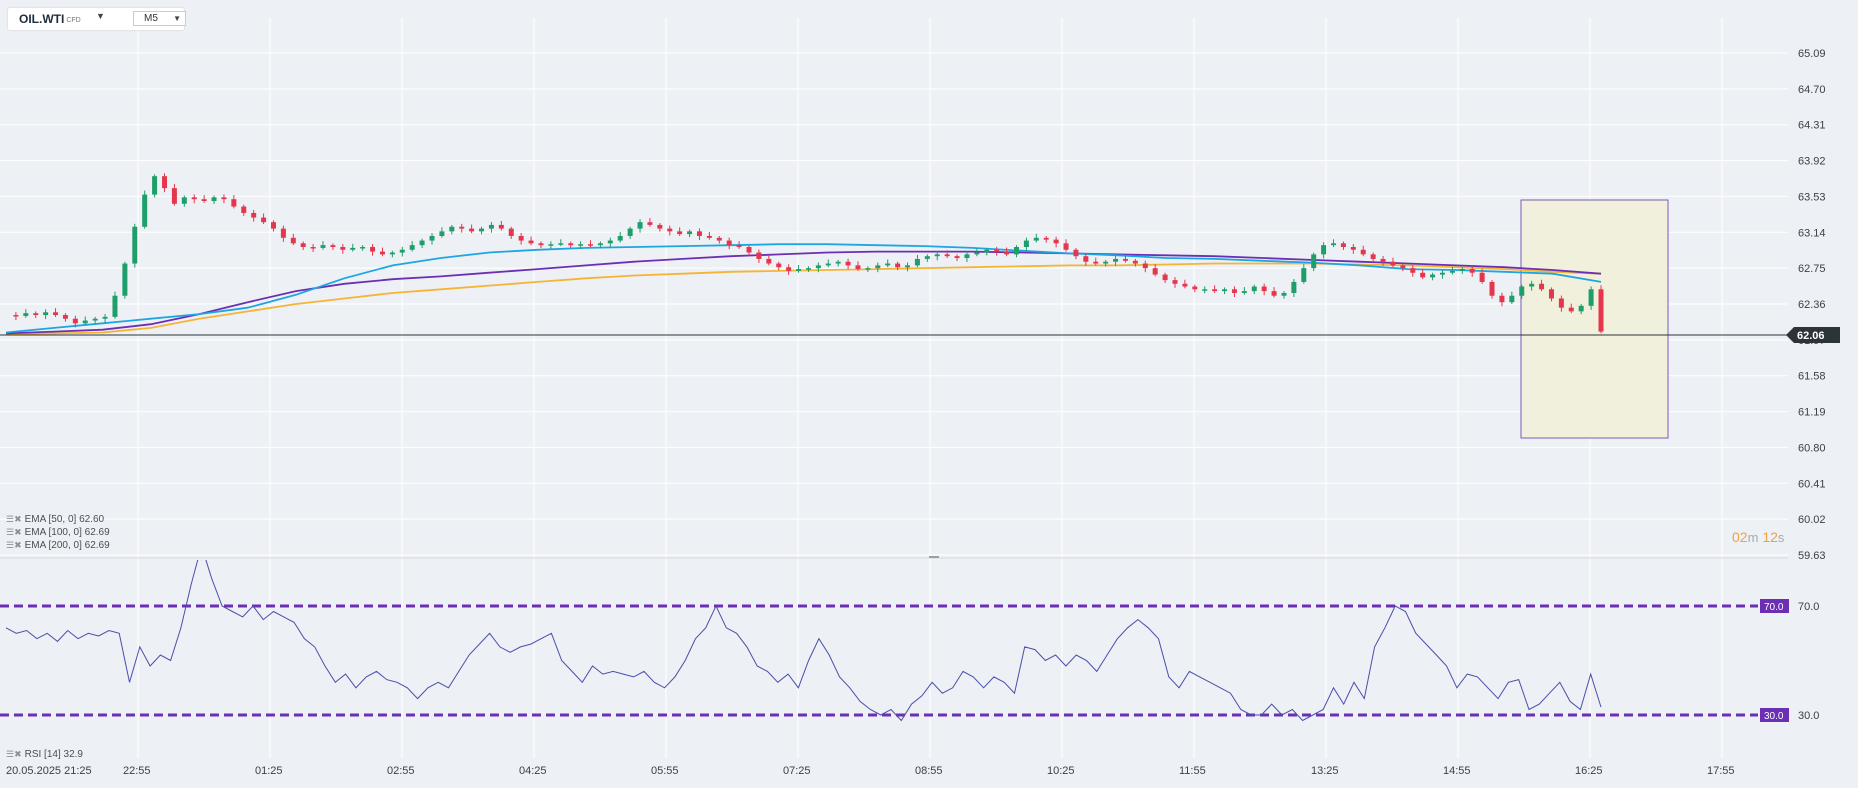 The height and width of the screenshot is (788, 1858). I want to click on legend-ema200: ☰✖ EMA [200, 0] 62.69, so click(58, 545).